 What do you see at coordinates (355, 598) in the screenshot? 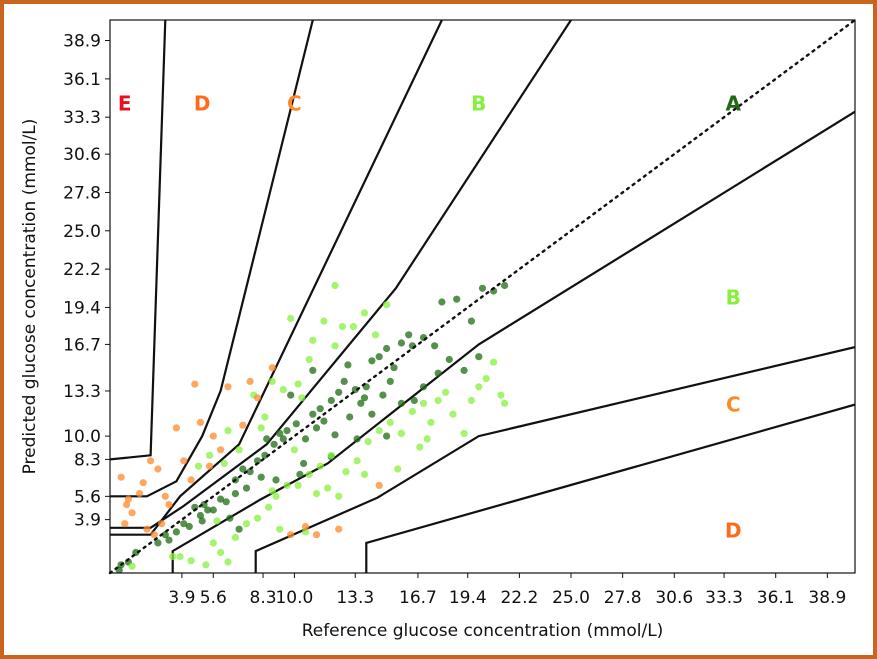
I see `x-tick-label: 13.3` at bounding box center [355, 598].